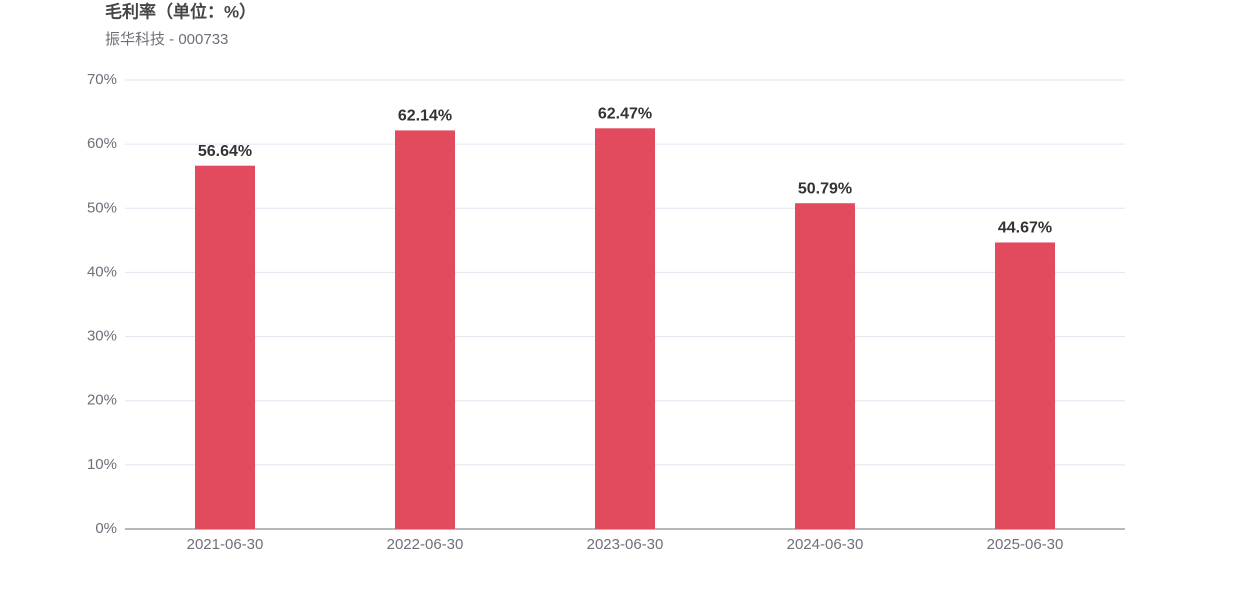 The image size is (1250, 600). What do you see at coordinates (102, 400) in the screenshot?
I see `y-tick-label: 20%` at bounding box center [102, 400].